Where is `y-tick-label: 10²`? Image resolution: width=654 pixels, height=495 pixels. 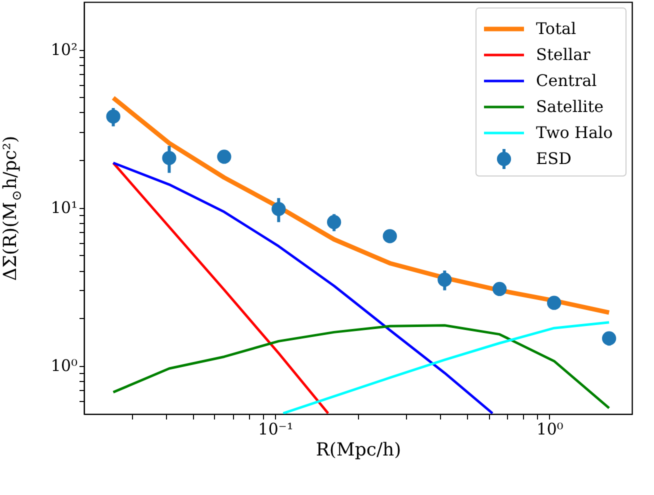 y-tick-label: 10² is located at coordinates (64, 50).